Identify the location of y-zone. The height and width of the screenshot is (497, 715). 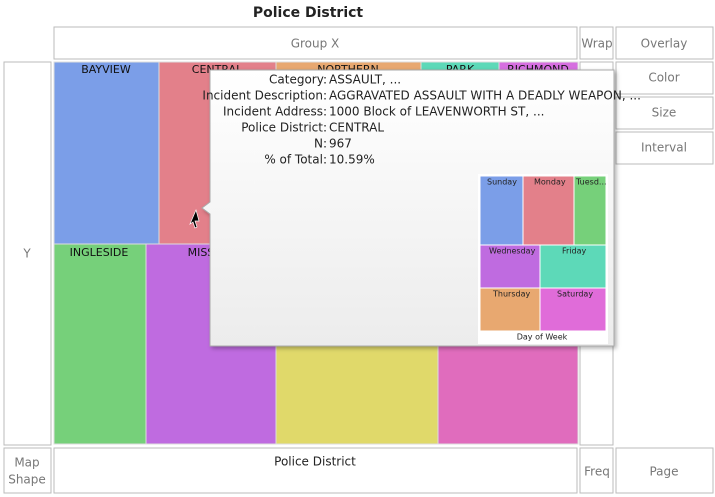
(27, 253).